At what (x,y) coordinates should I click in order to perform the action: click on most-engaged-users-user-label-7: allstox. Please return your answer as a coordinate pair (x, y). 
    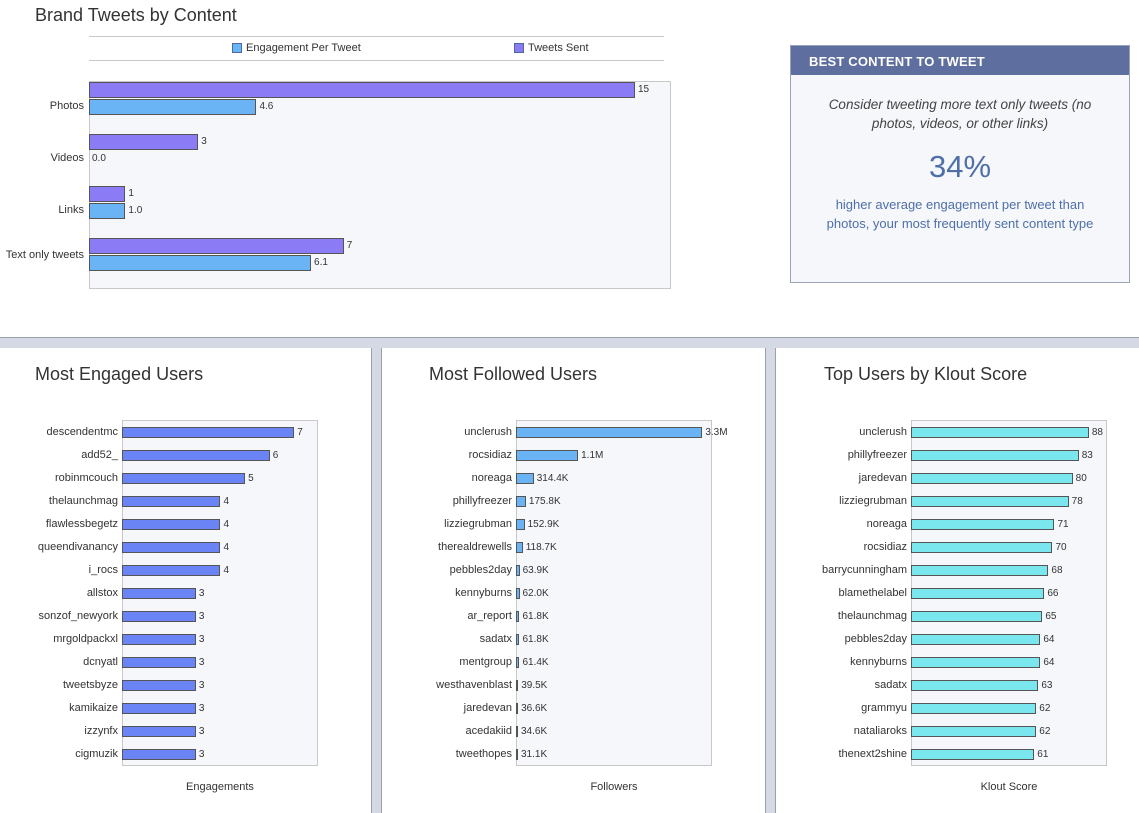
    Looking at the image, I should click on (102, 593).